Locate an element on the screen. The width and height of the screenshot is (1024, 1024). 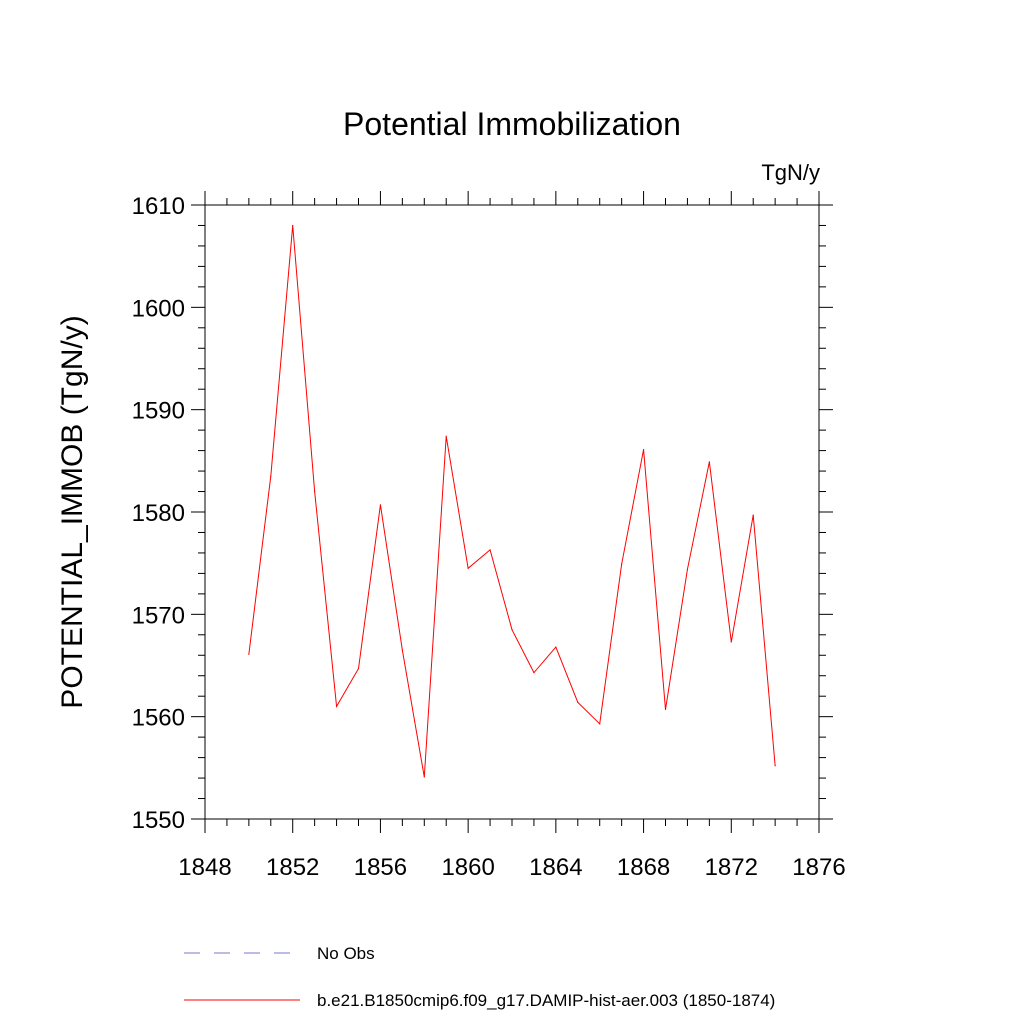
x-tick-label: 1876 is located at coordinates (818, 867).